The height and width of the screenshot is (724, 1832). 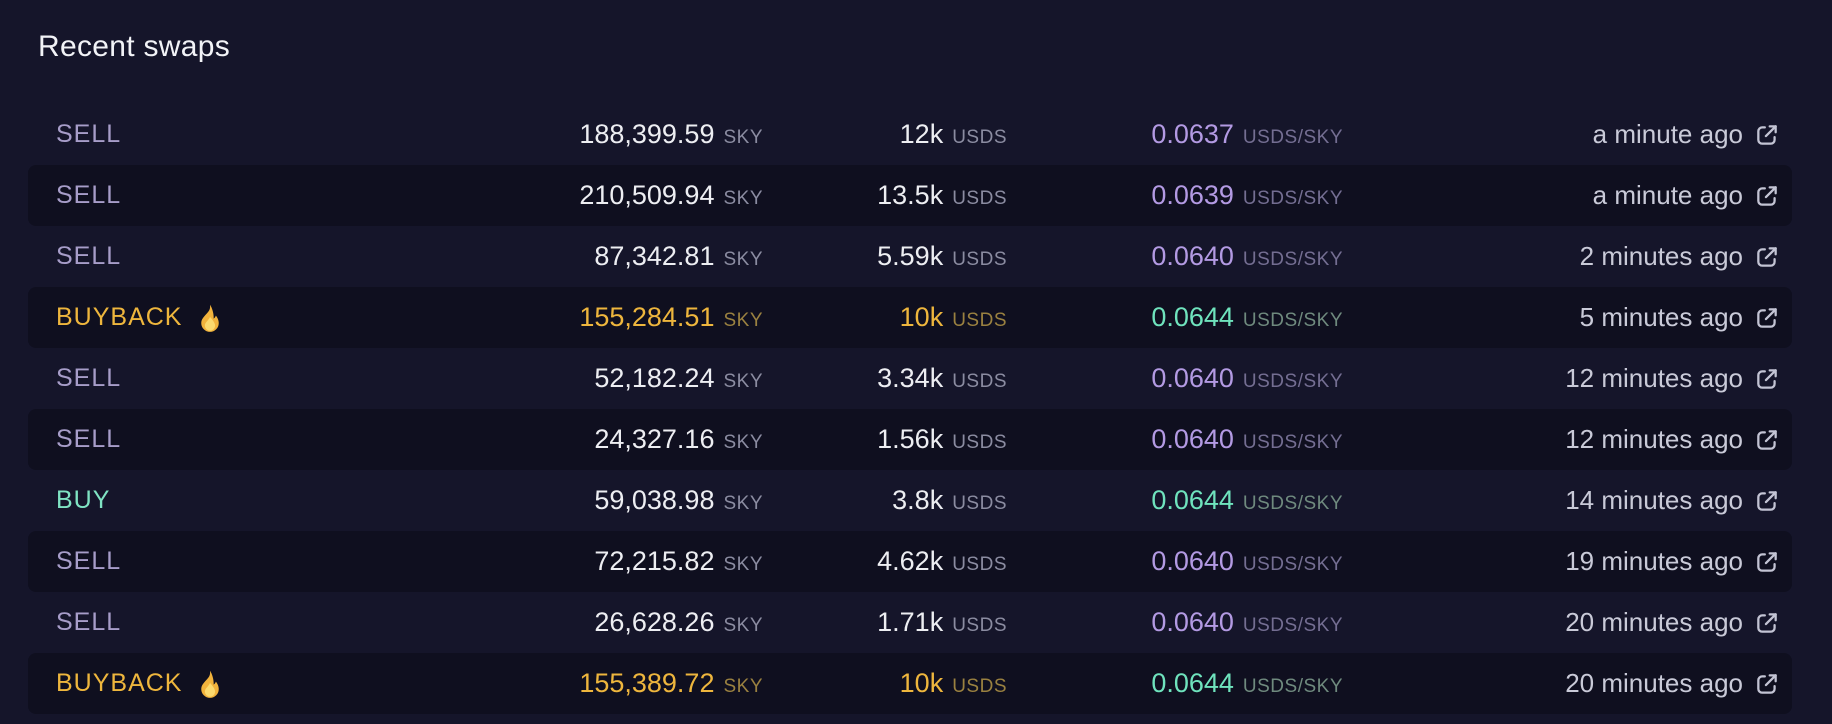 What do you see at coordinates (885, 500) in the screenshot?
I see `usds-amount-cell: 3.8k USDS` at bounding box center [885, 500].